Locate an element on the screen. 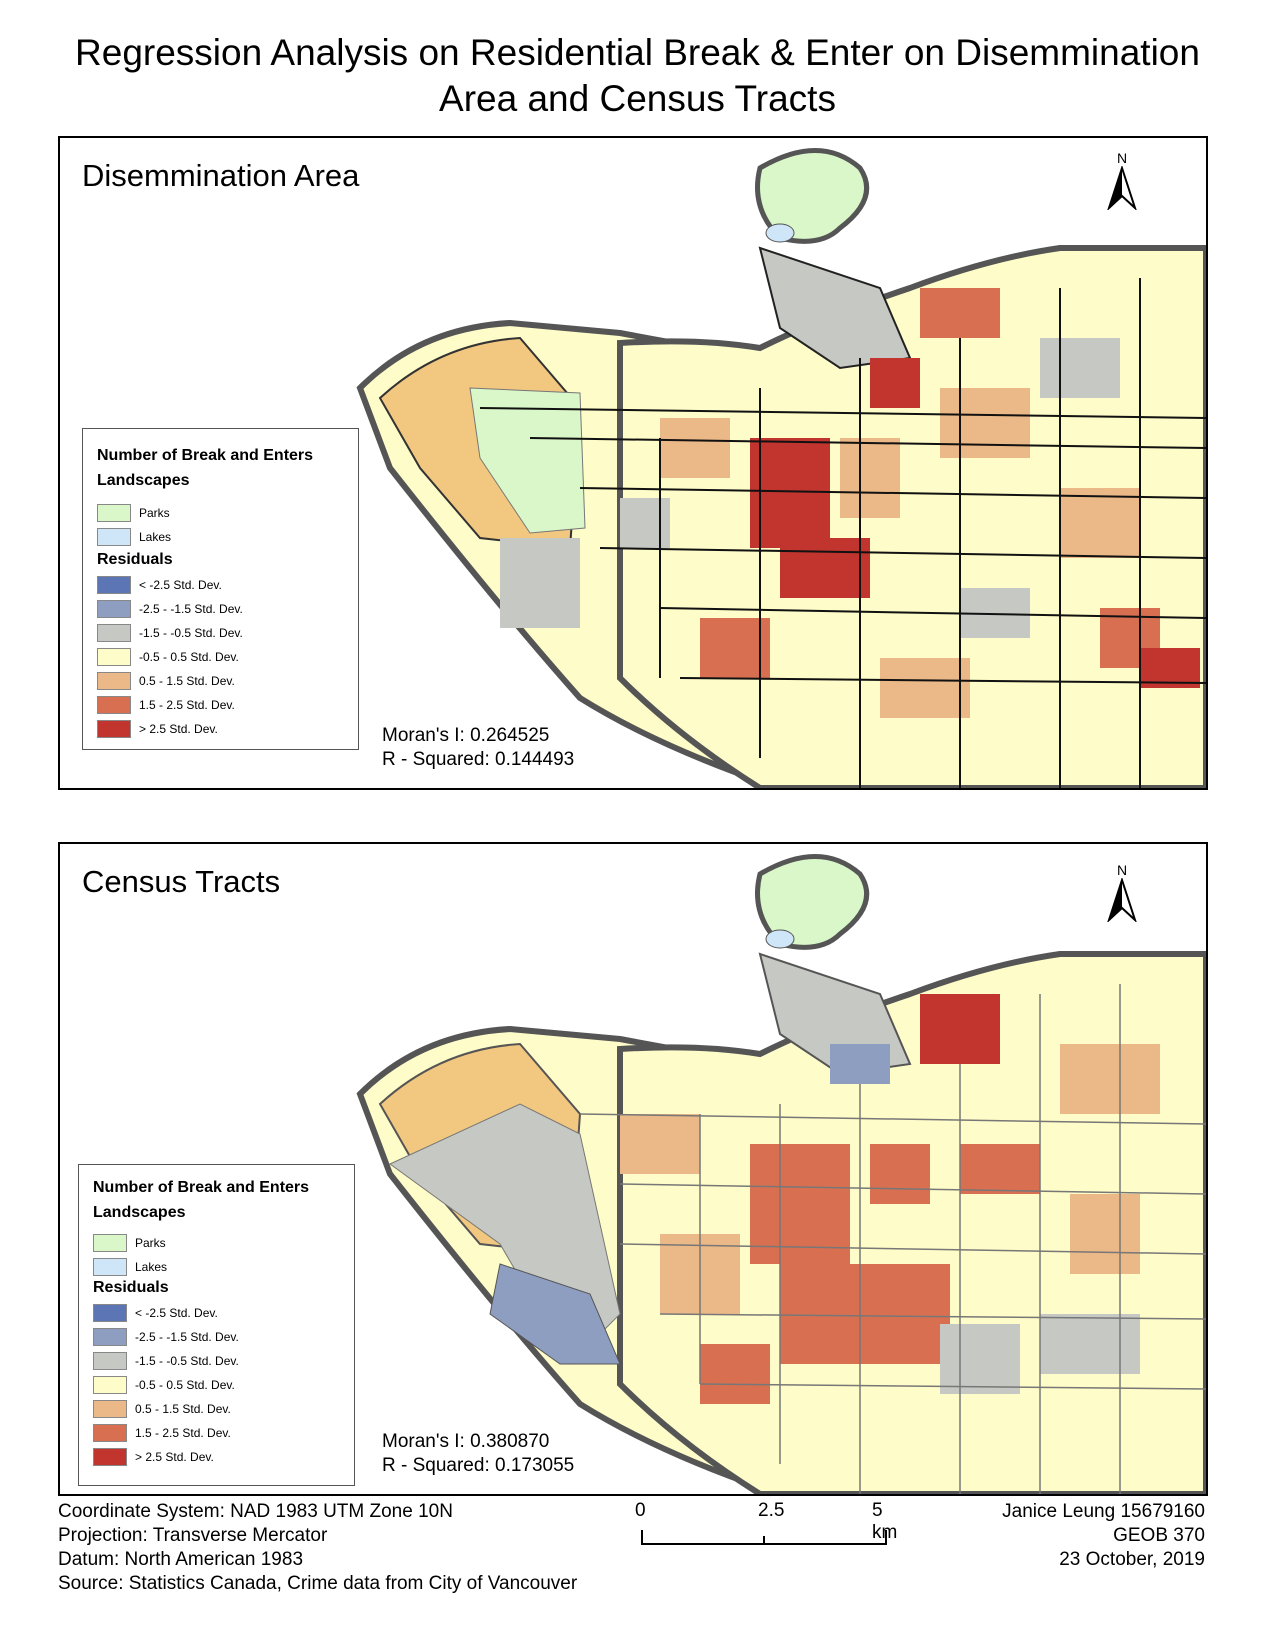  coordinate-system: Coordinate System: NAD 1983 UTM Zone 10N is located at coordinates (255, 1511).